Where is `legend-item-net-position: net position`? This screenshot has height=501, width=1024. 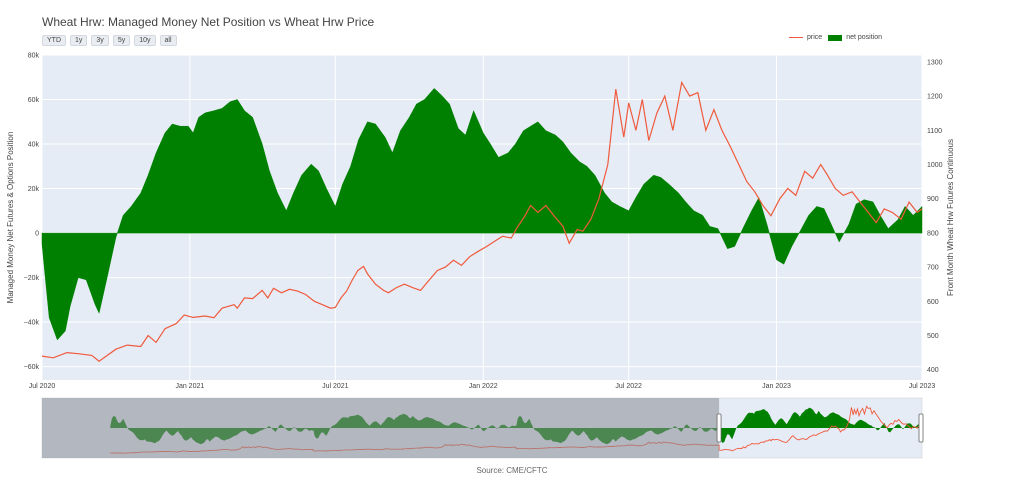 legend-item-net-position: net position is located at coordinates (855, 37).